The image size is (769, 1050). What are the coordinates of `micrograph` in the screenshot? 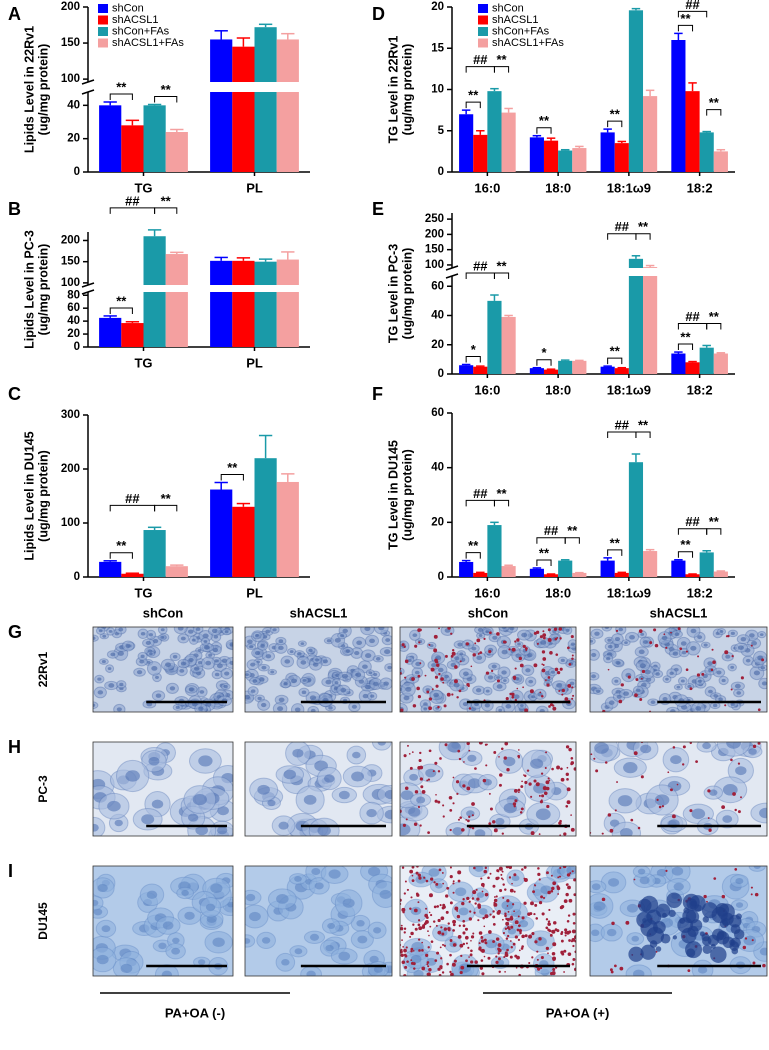 It's located at (318, 669).